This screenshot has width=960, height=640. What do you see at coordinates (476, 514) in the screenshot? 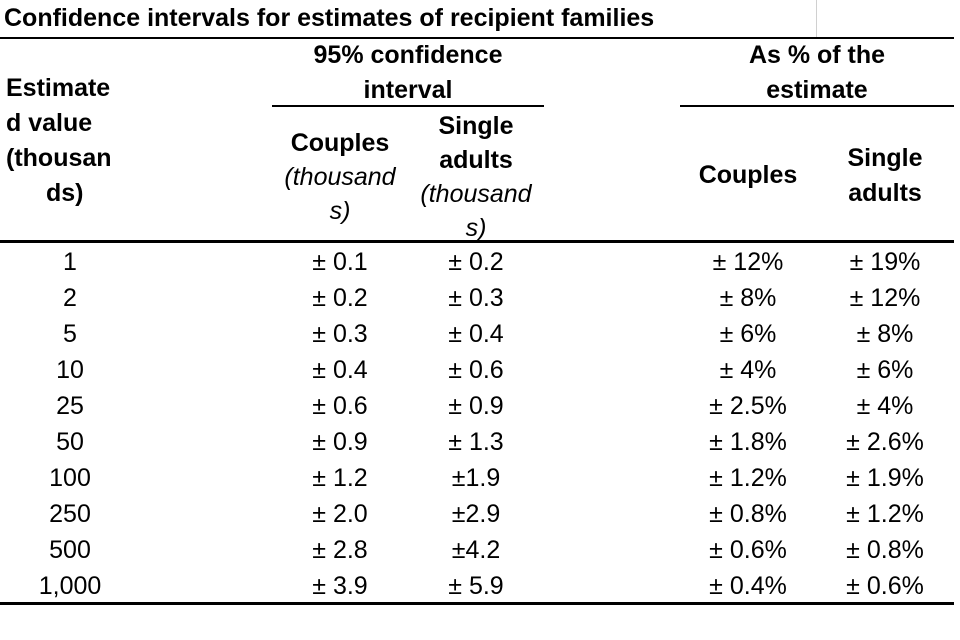
I see `cell-ci-single: ±2.9` at bounding box center [476, 514].